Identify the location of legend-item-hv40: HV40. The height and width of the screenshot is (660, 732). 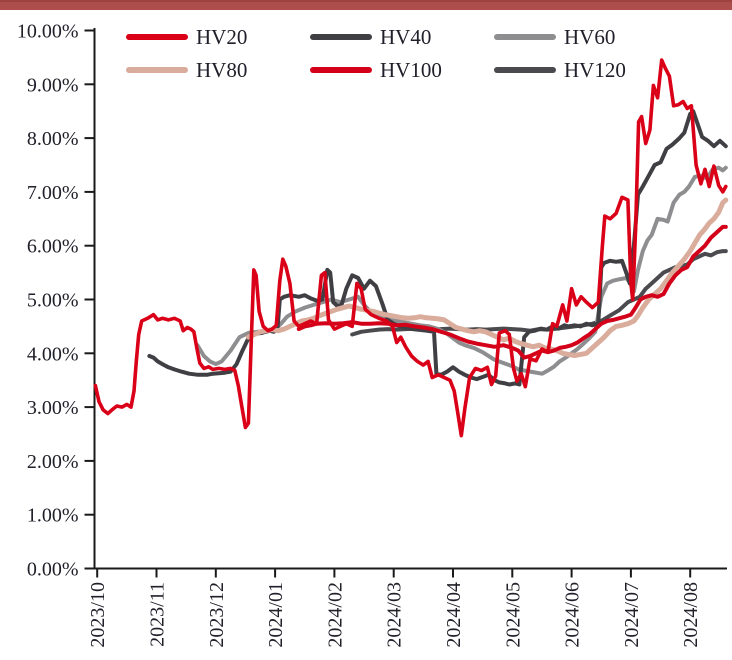
(402, 37).